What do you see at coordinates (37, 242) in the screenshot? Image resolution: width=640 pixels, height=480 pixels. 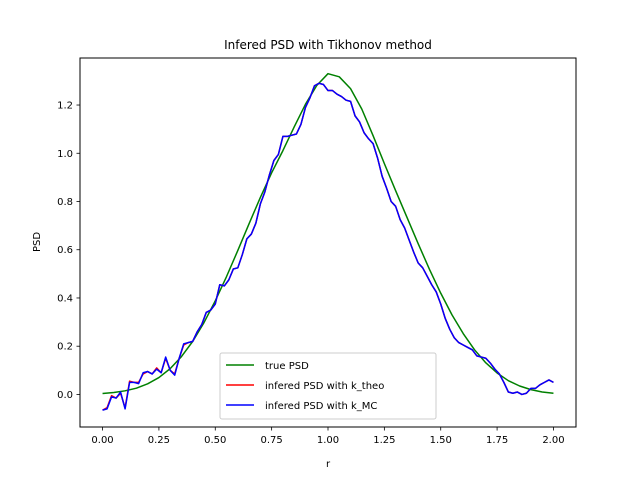 I see `y-axis-label: PSD` at bounding box center [37, 242].